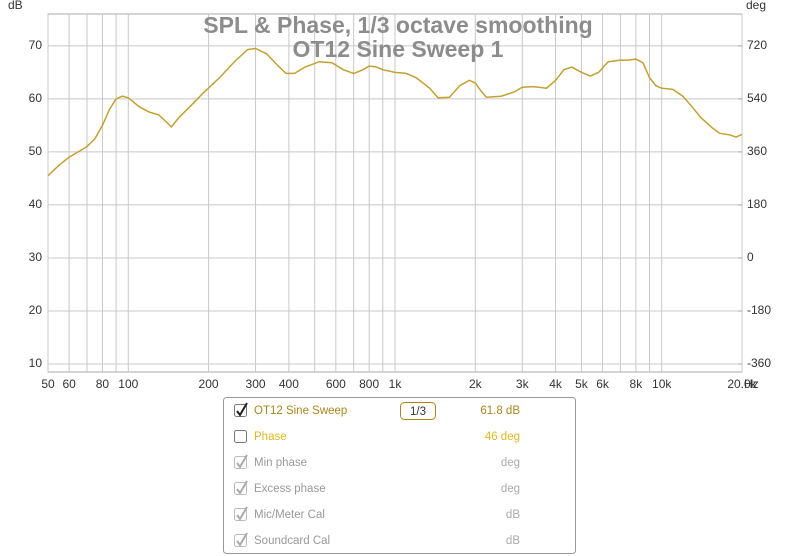 Image resolution: width=800 pixels, height=556 pixels. I want to click on y2-tick-label: 540, so click(757, 98).